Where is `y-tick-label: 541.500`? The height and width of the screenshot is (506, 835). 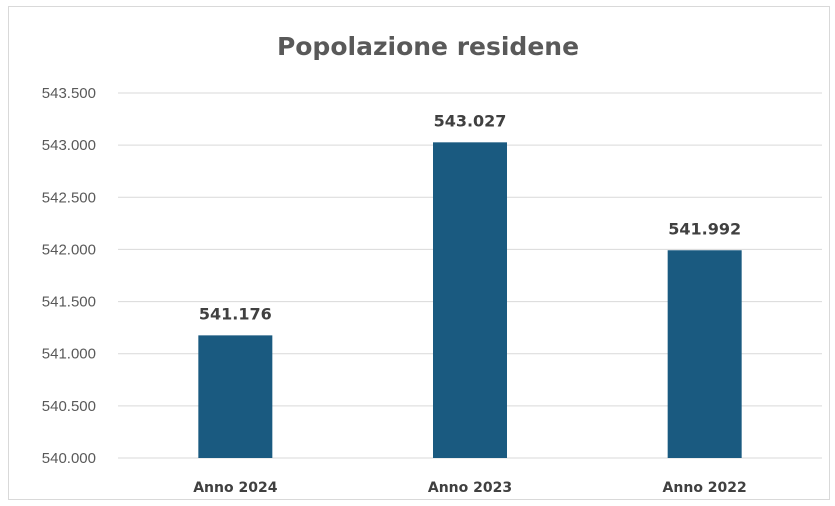 y-tick-label: 541.500 is located at coordinates (69, 302).